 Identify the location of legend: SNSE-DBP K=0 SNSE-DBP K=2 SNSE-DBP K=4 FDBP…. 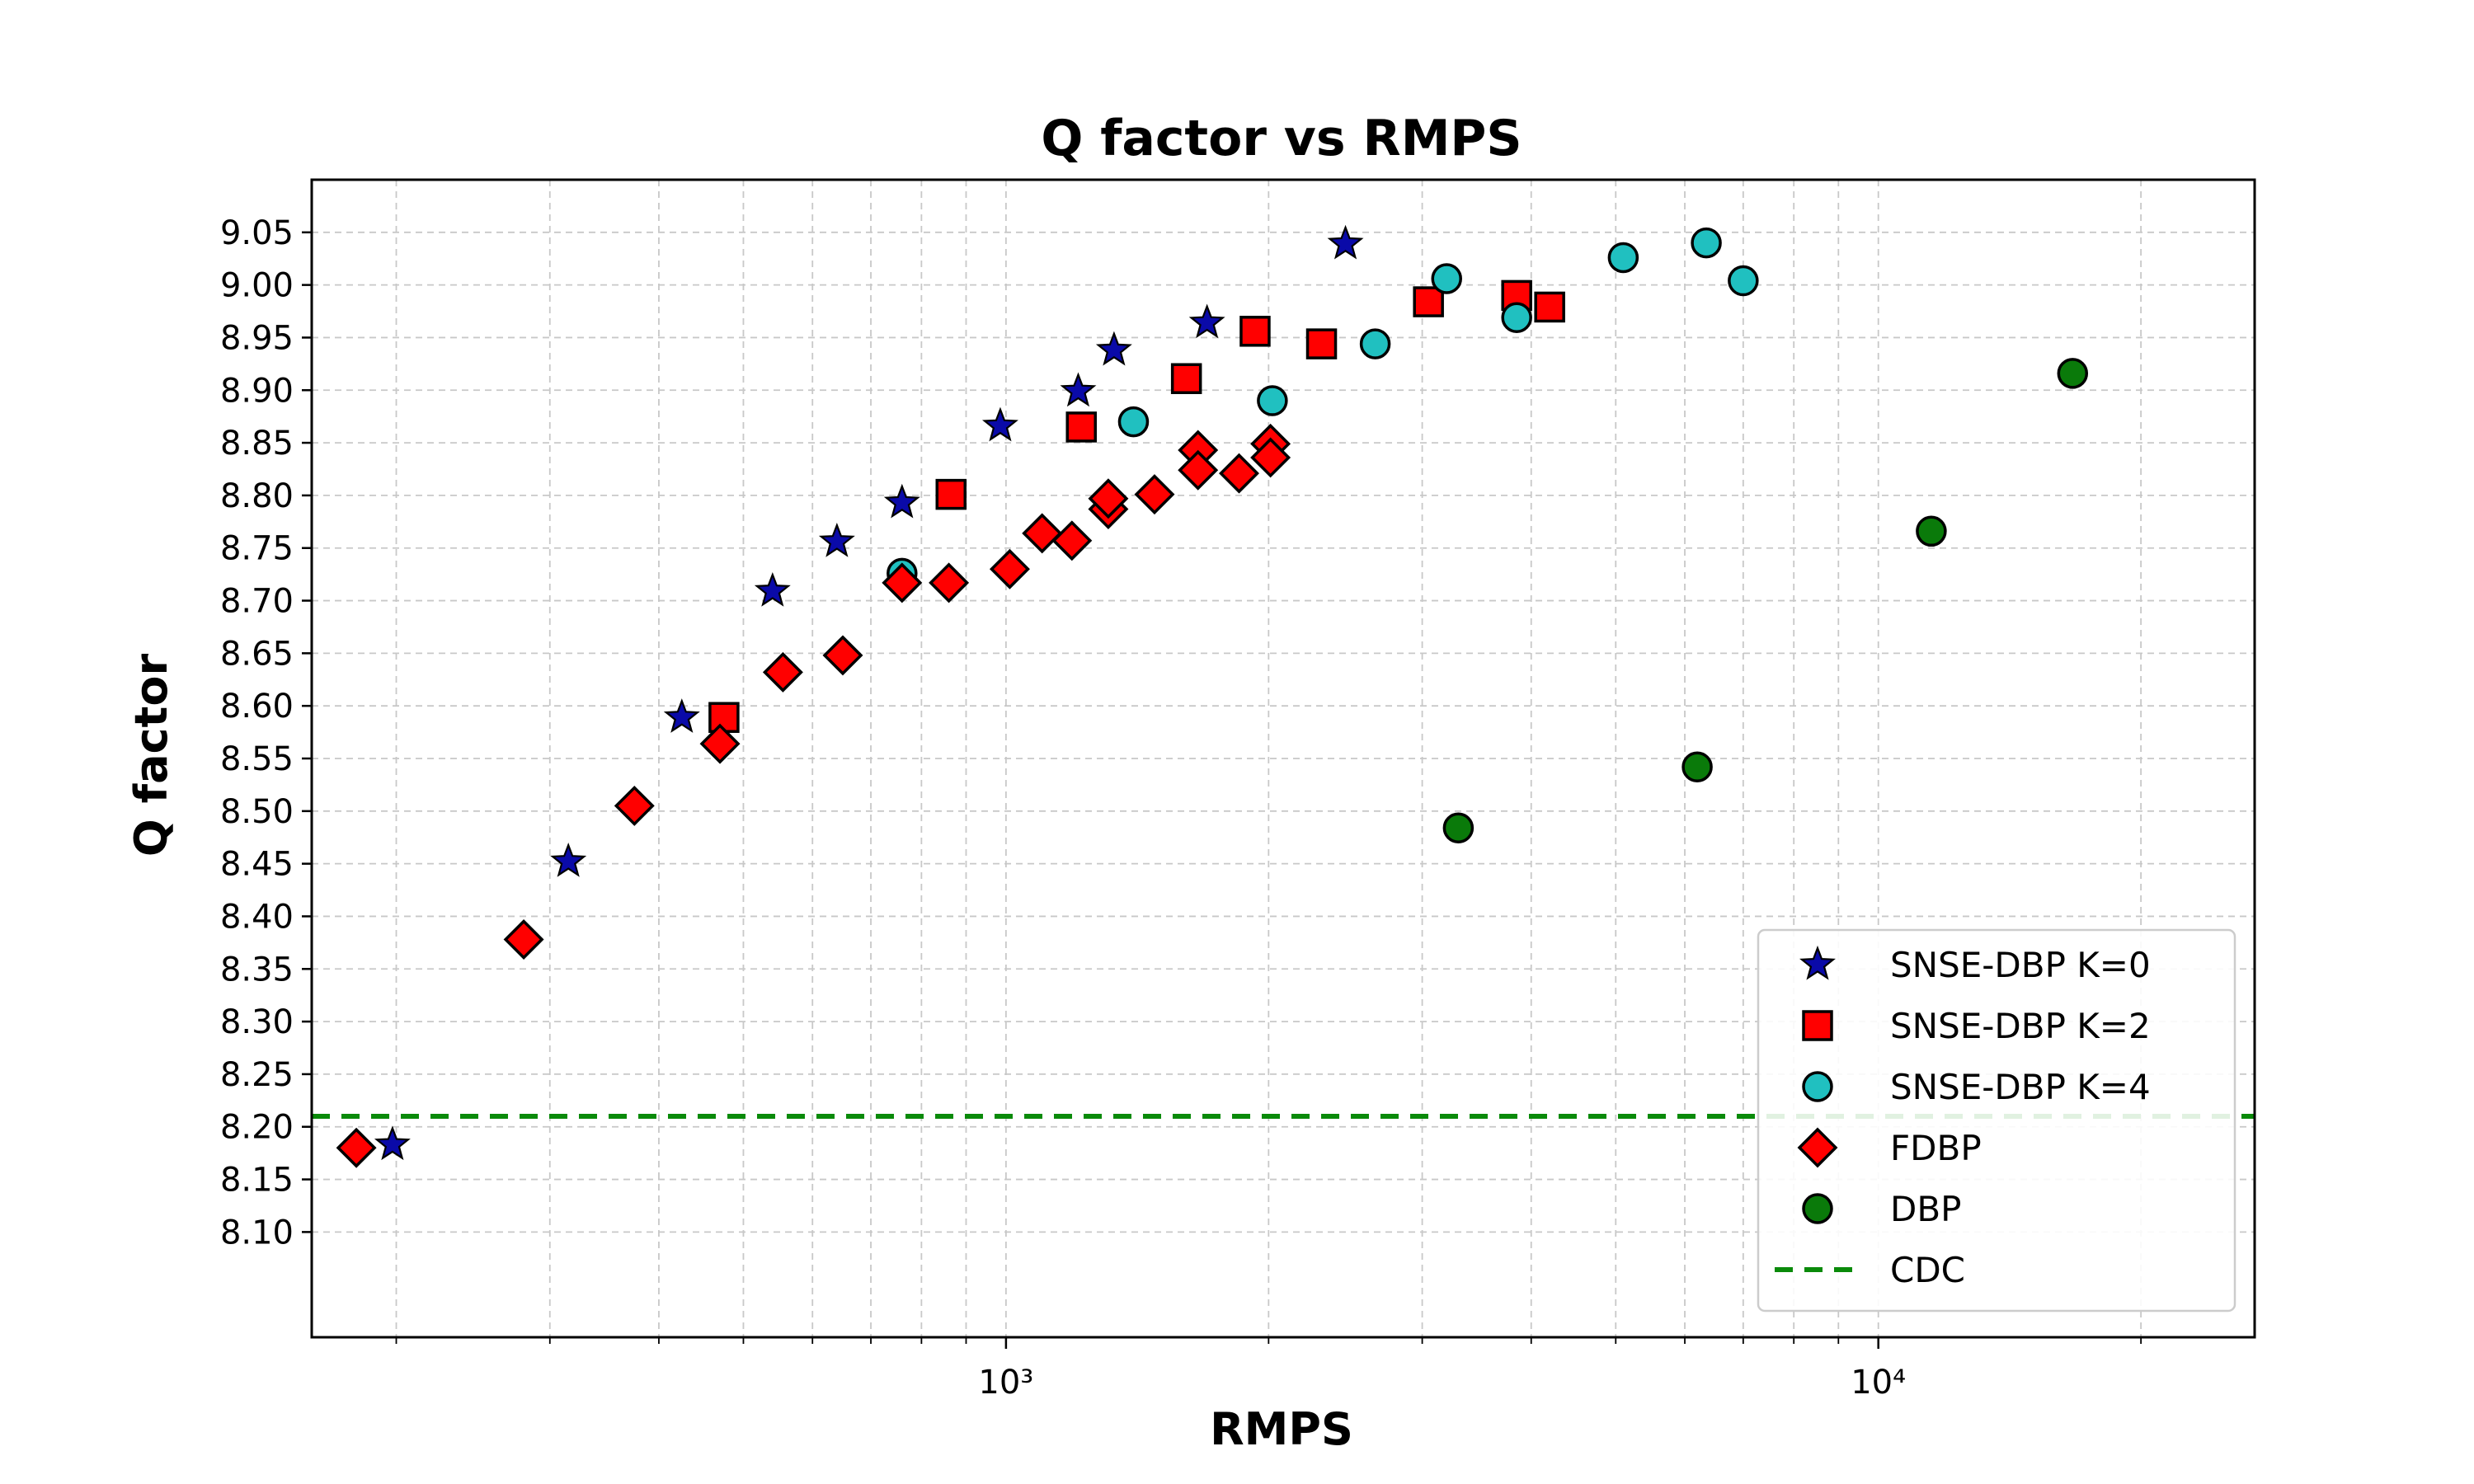
(1996, 1120).